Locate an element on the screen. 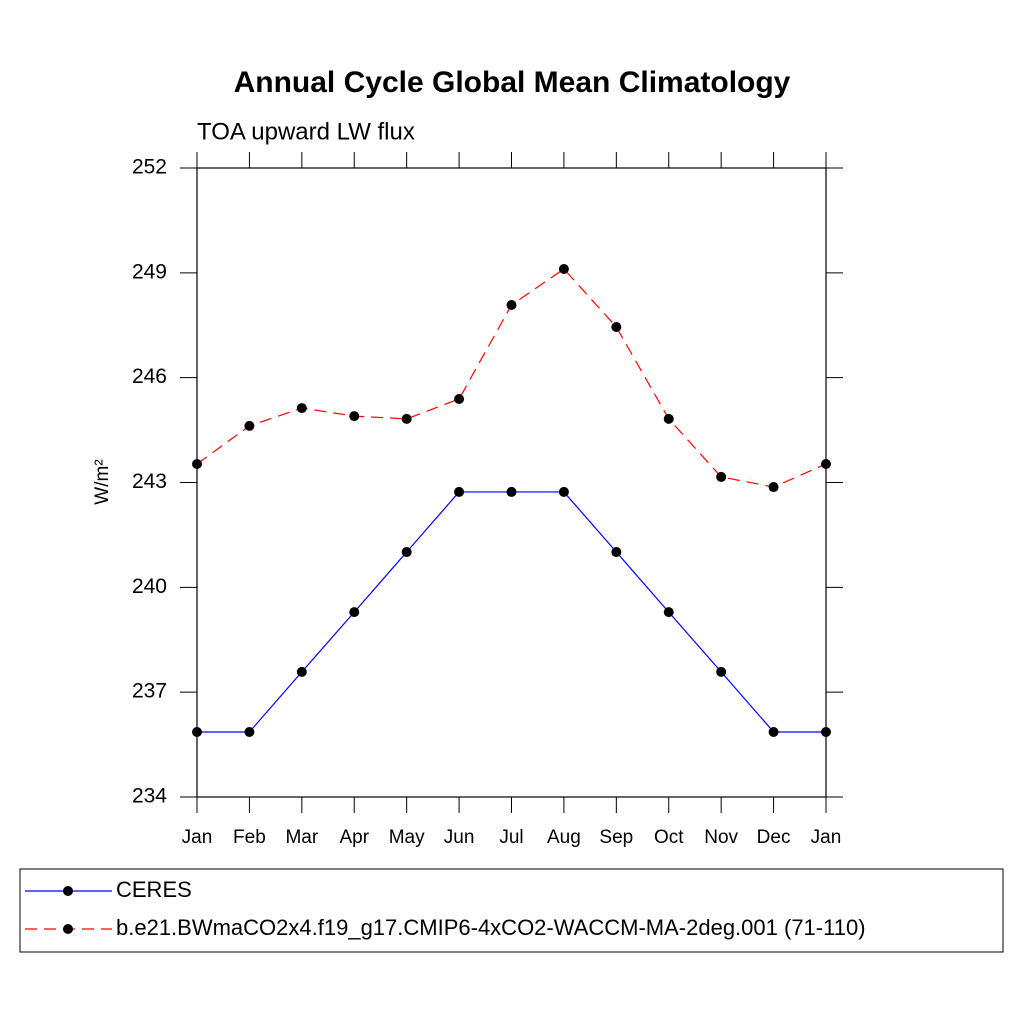 This screenshot has width=1024, height=1024. y-tick-label: 240 is located at coordinates (149, 586).